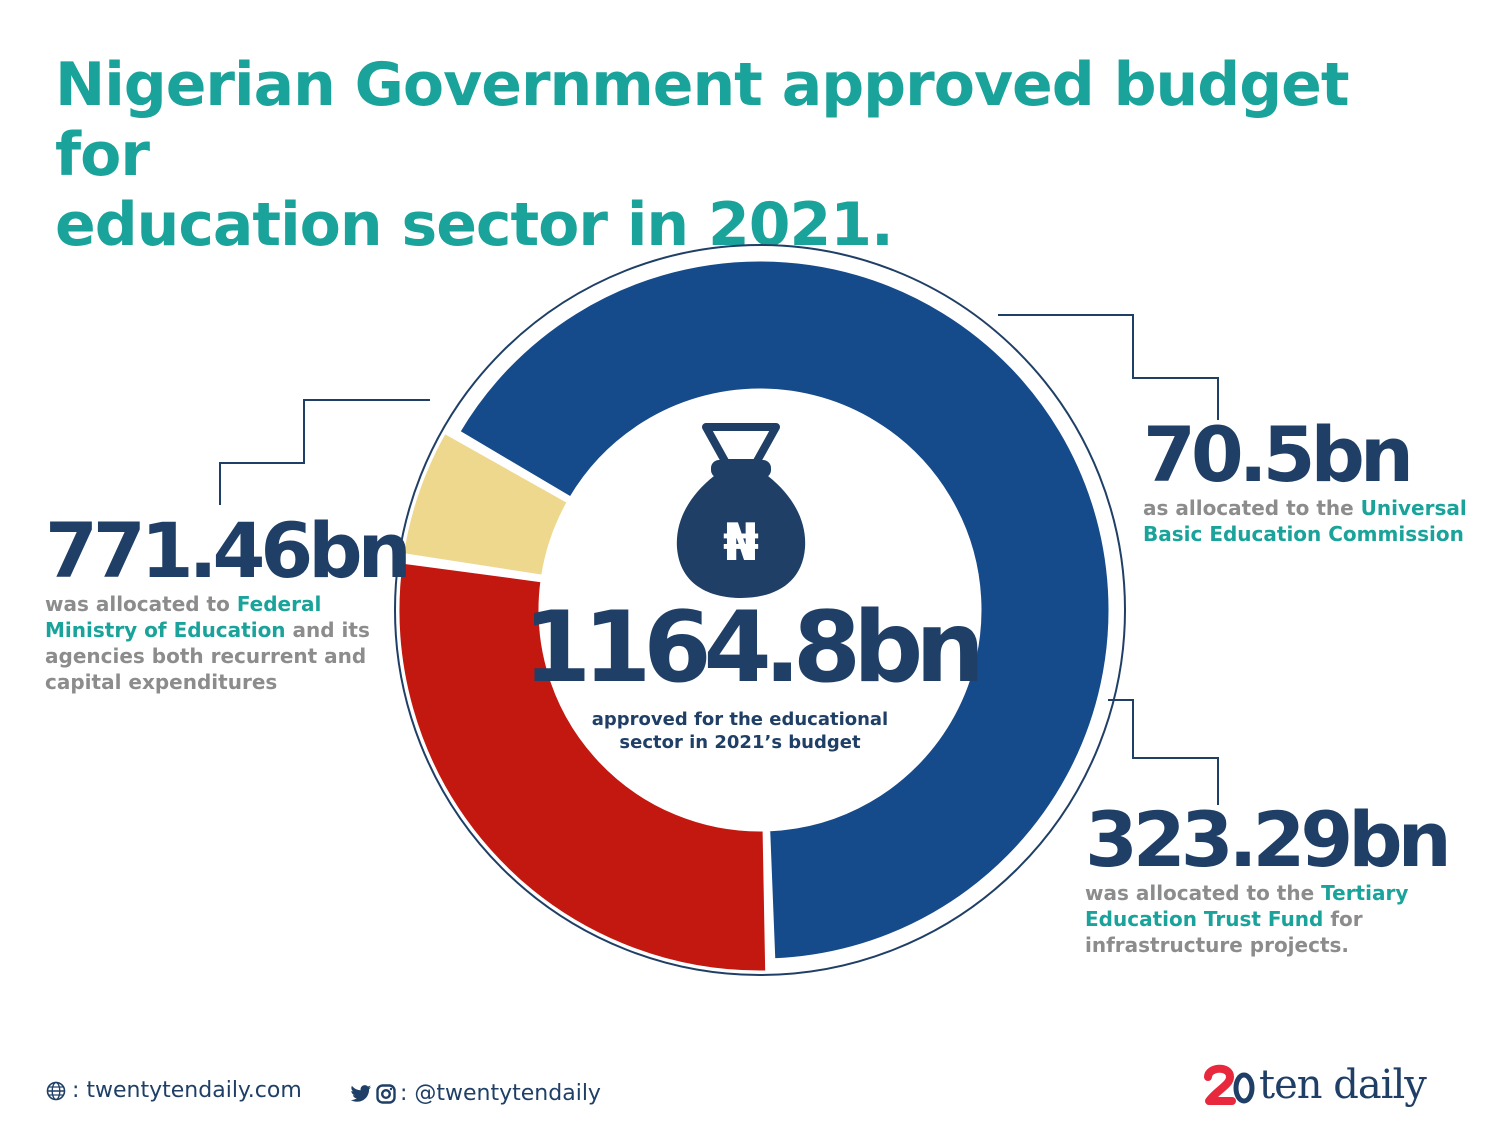  Describe the element at coordinates (1247, 906) in the screenshot. I see `callout-desc-highlight: Tertiary Education Trust Fund` at that location.